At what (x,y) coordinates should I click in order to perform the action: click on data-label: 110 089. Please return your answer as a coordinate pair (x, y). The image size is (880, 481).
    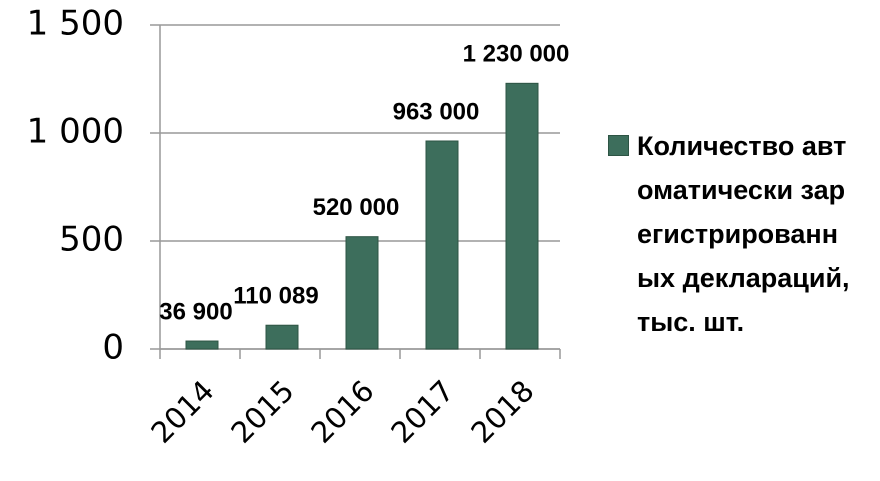
    Looking at the image, I should click on (275, 296).